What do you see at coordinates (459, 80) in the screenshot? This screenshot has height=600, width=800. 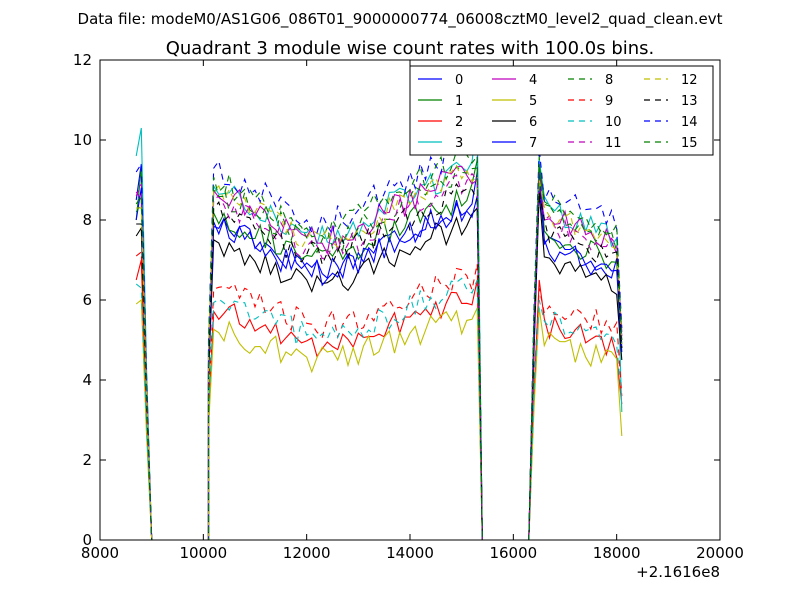 I see `legend-label-0: 0` at bounding box center [459, 80].